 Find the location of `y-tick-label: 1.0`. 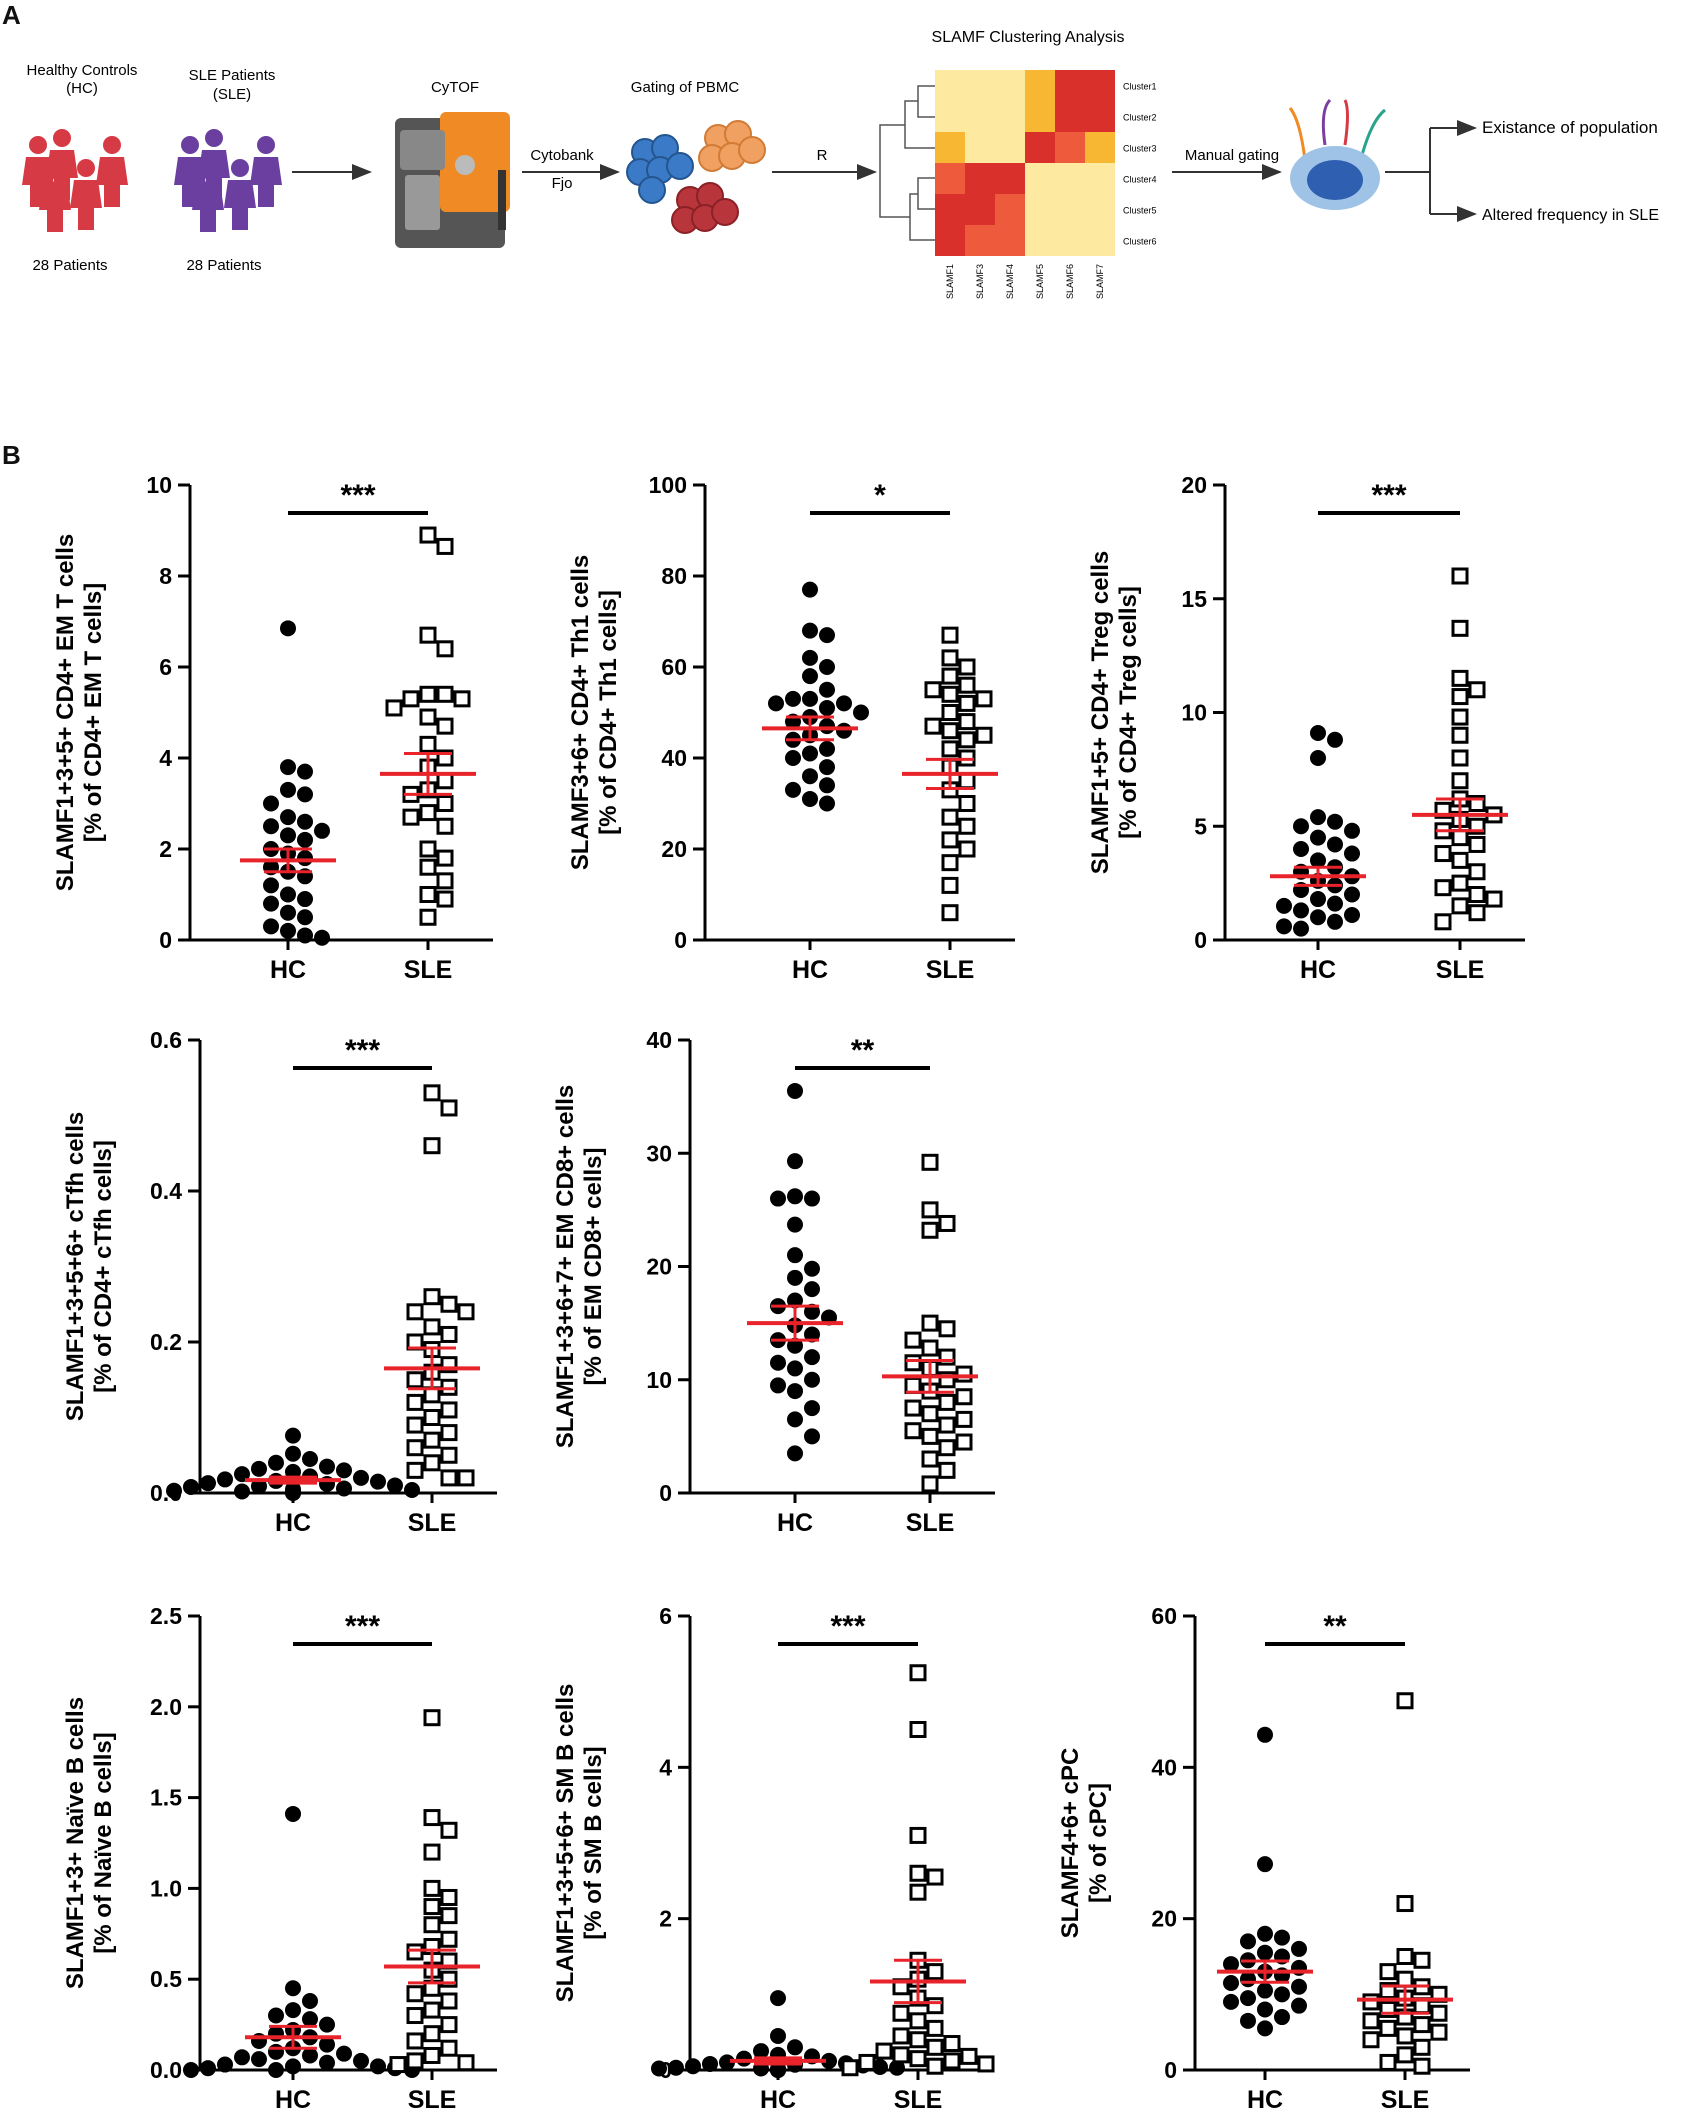

y-tick-label: 1.0 is located at coordinates (166, 1888).